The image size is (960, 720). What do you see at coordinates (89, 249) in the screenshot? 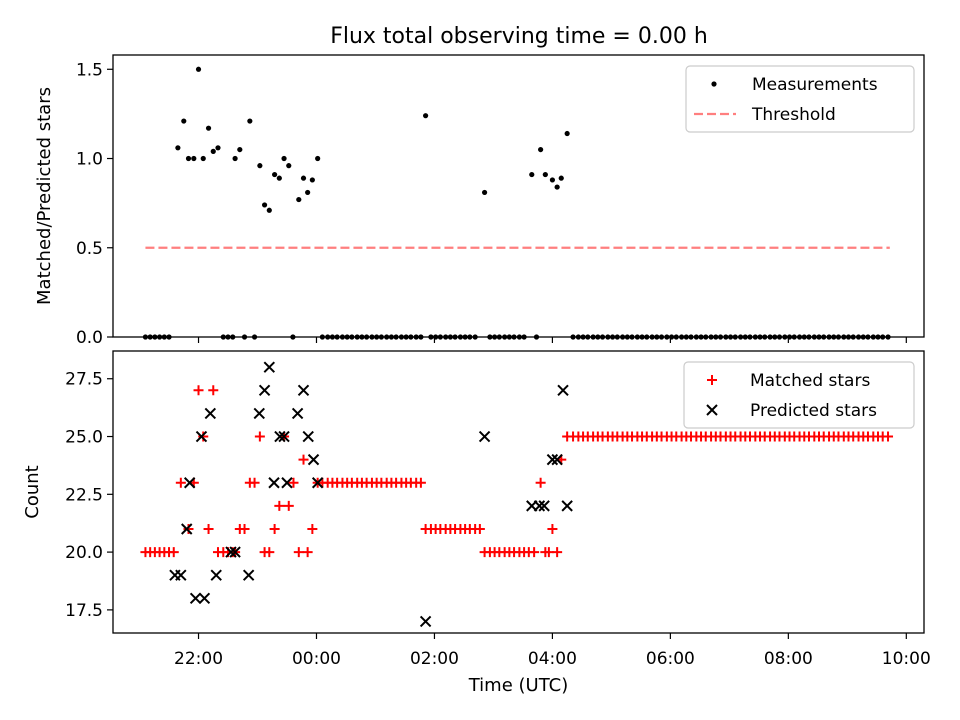
I see `y-tick-label: 0.5` at bounding box center [89, 249].